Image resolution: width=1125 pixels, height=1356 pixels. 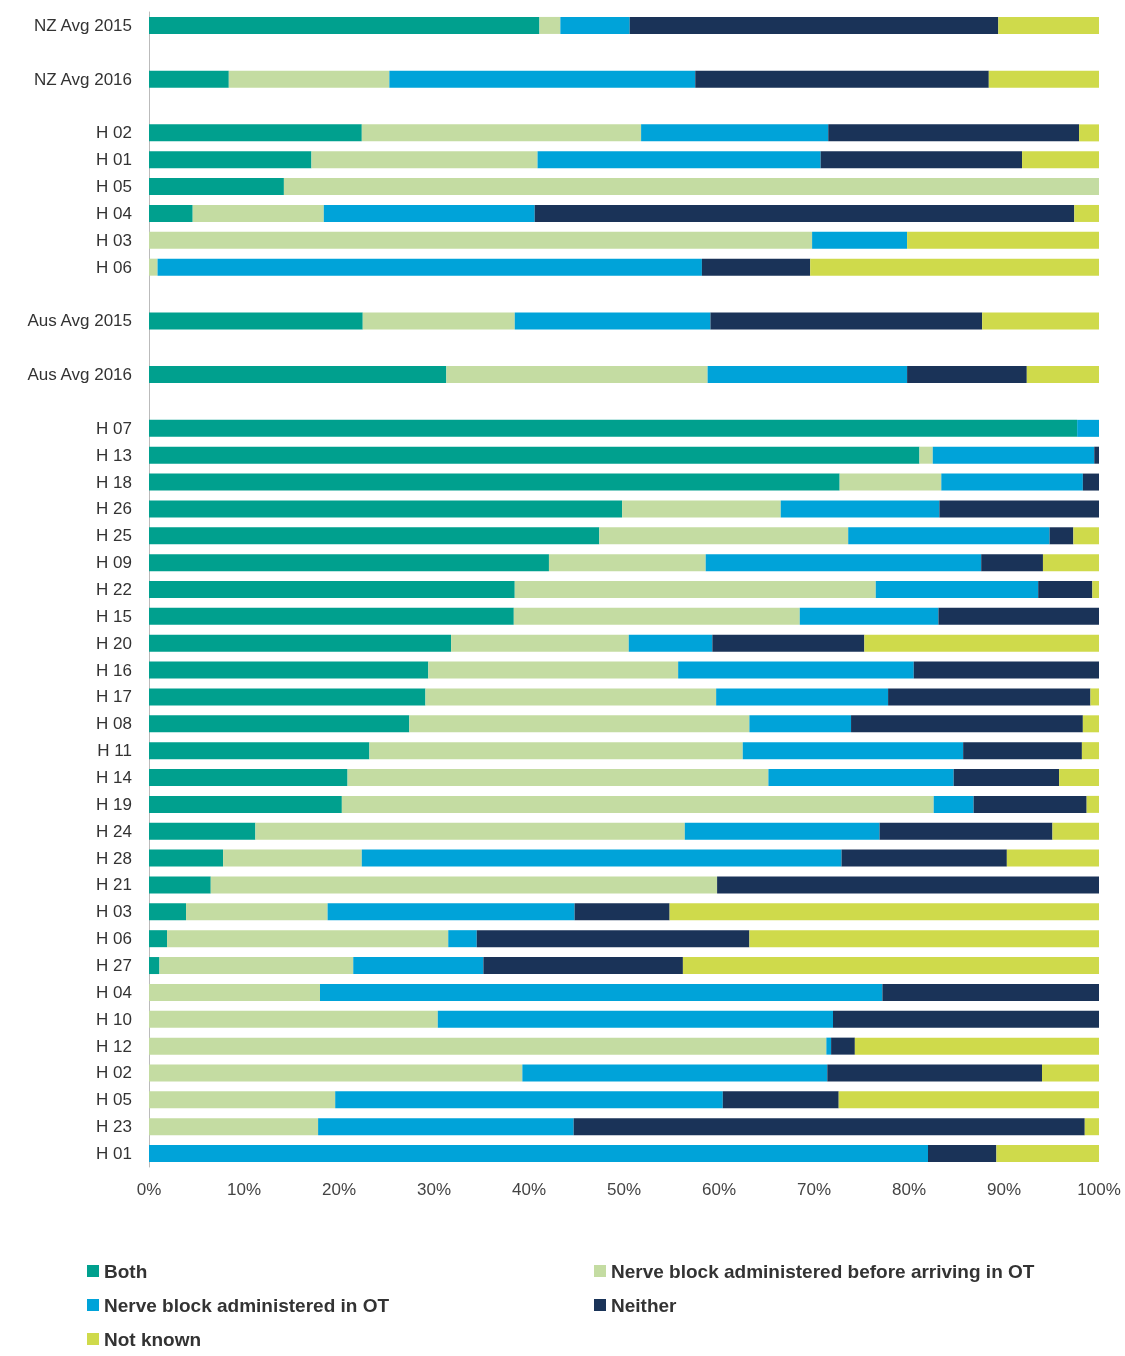 What do you see at coordinates (114, 831) in the screenshot?
I see `y-tick-label: H 24` at bounding box center [114, 831].